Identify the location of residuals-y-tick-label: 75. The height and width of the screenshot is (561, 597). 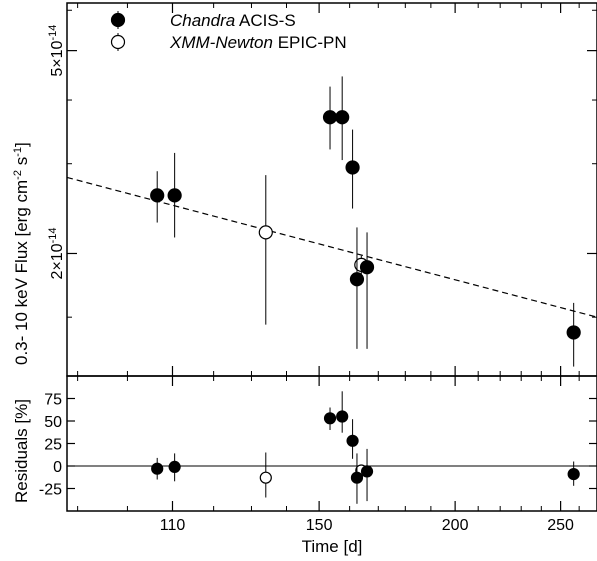
(53, 400).